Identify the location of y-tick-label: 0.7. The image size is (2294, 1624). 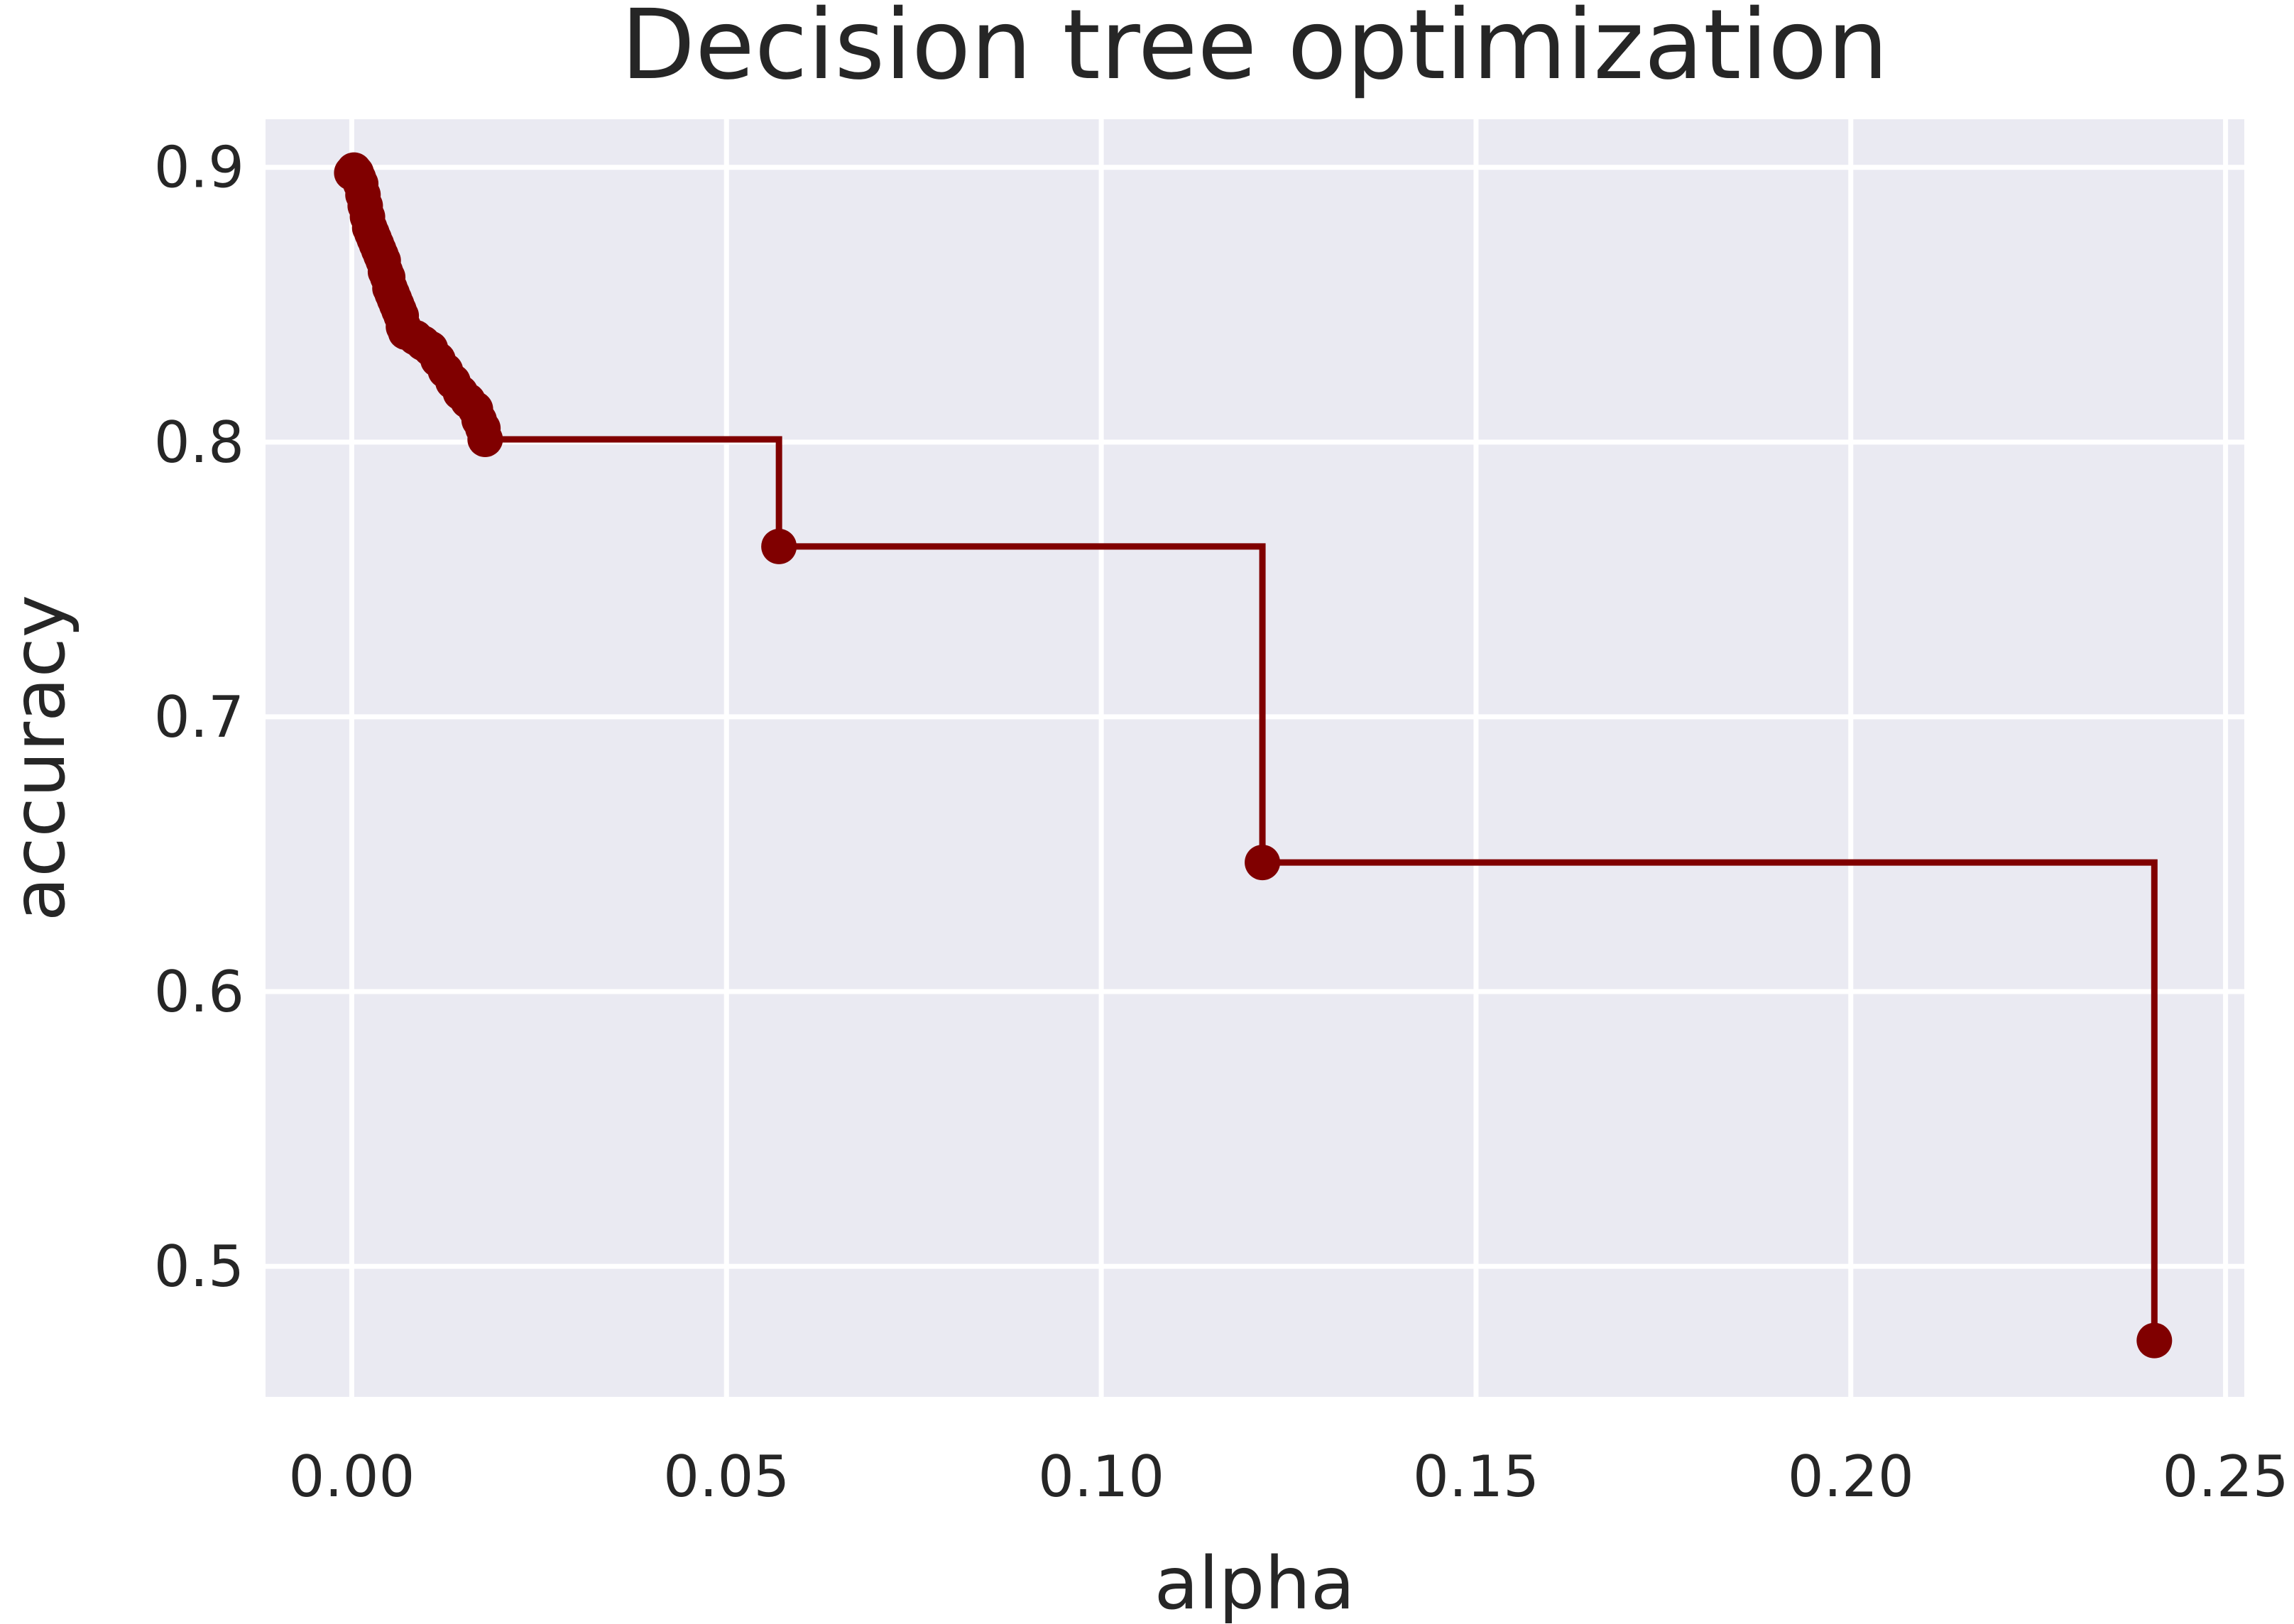
(199, 717).